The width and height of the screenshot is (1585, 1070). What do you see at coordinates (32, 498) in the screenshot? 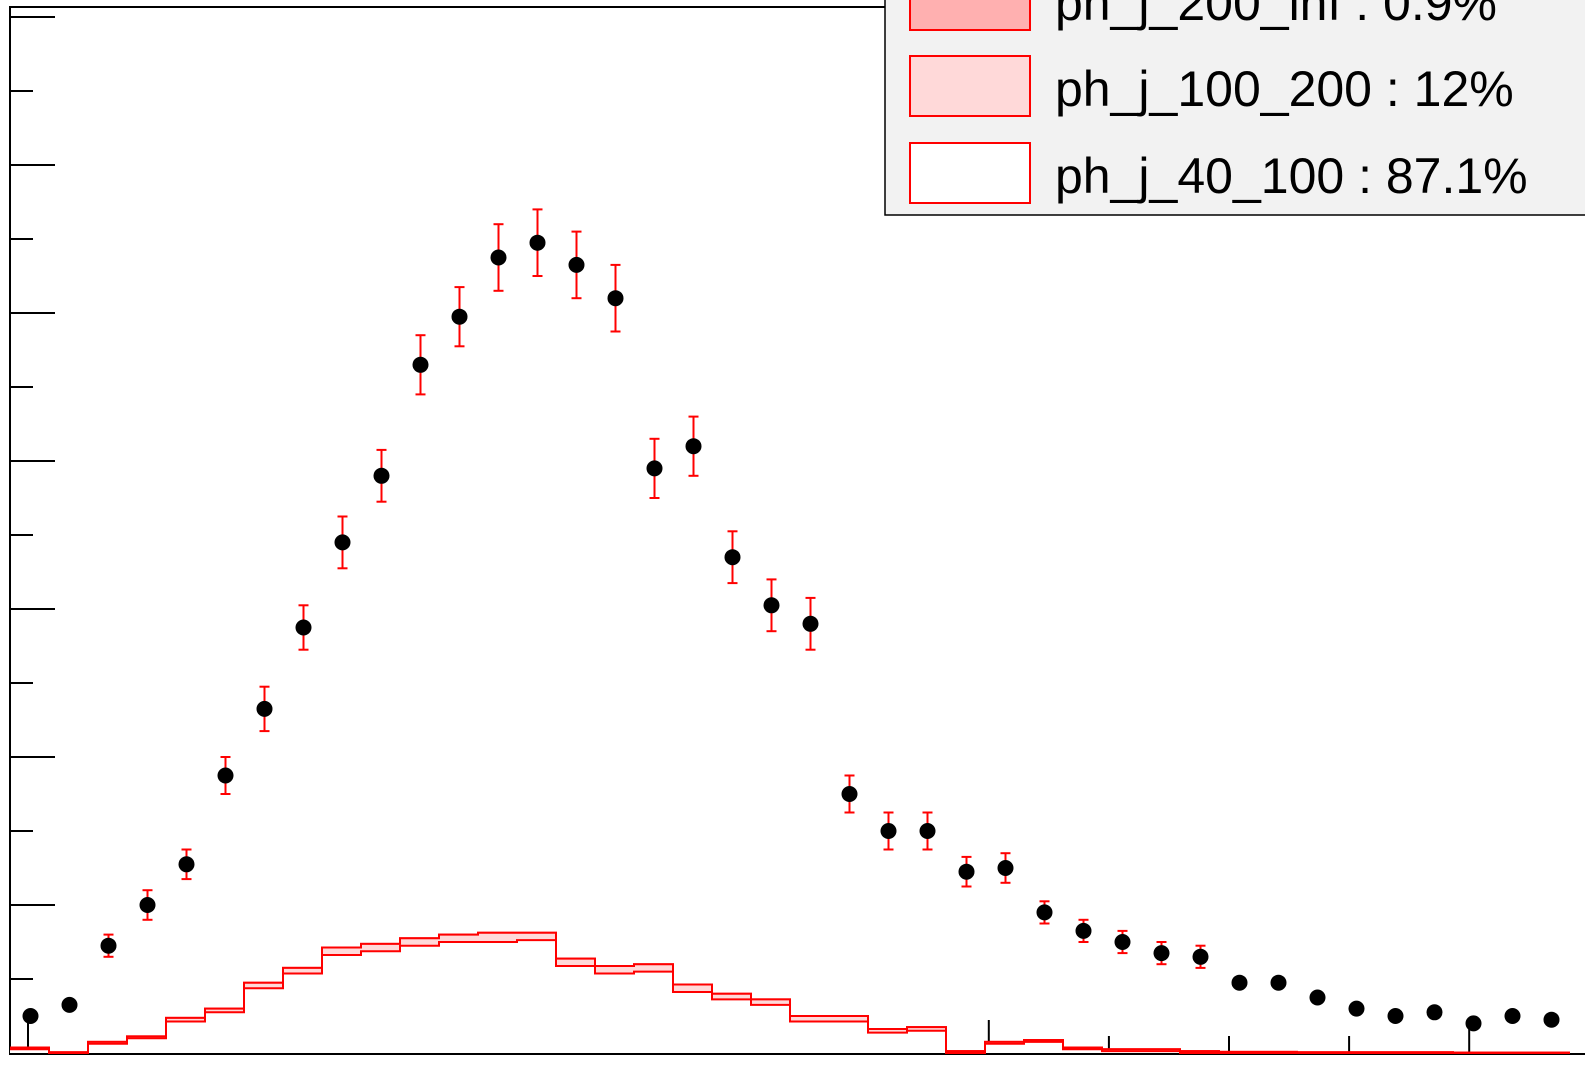
I see `y-axis-ticks` at bounding box center [32, 498].